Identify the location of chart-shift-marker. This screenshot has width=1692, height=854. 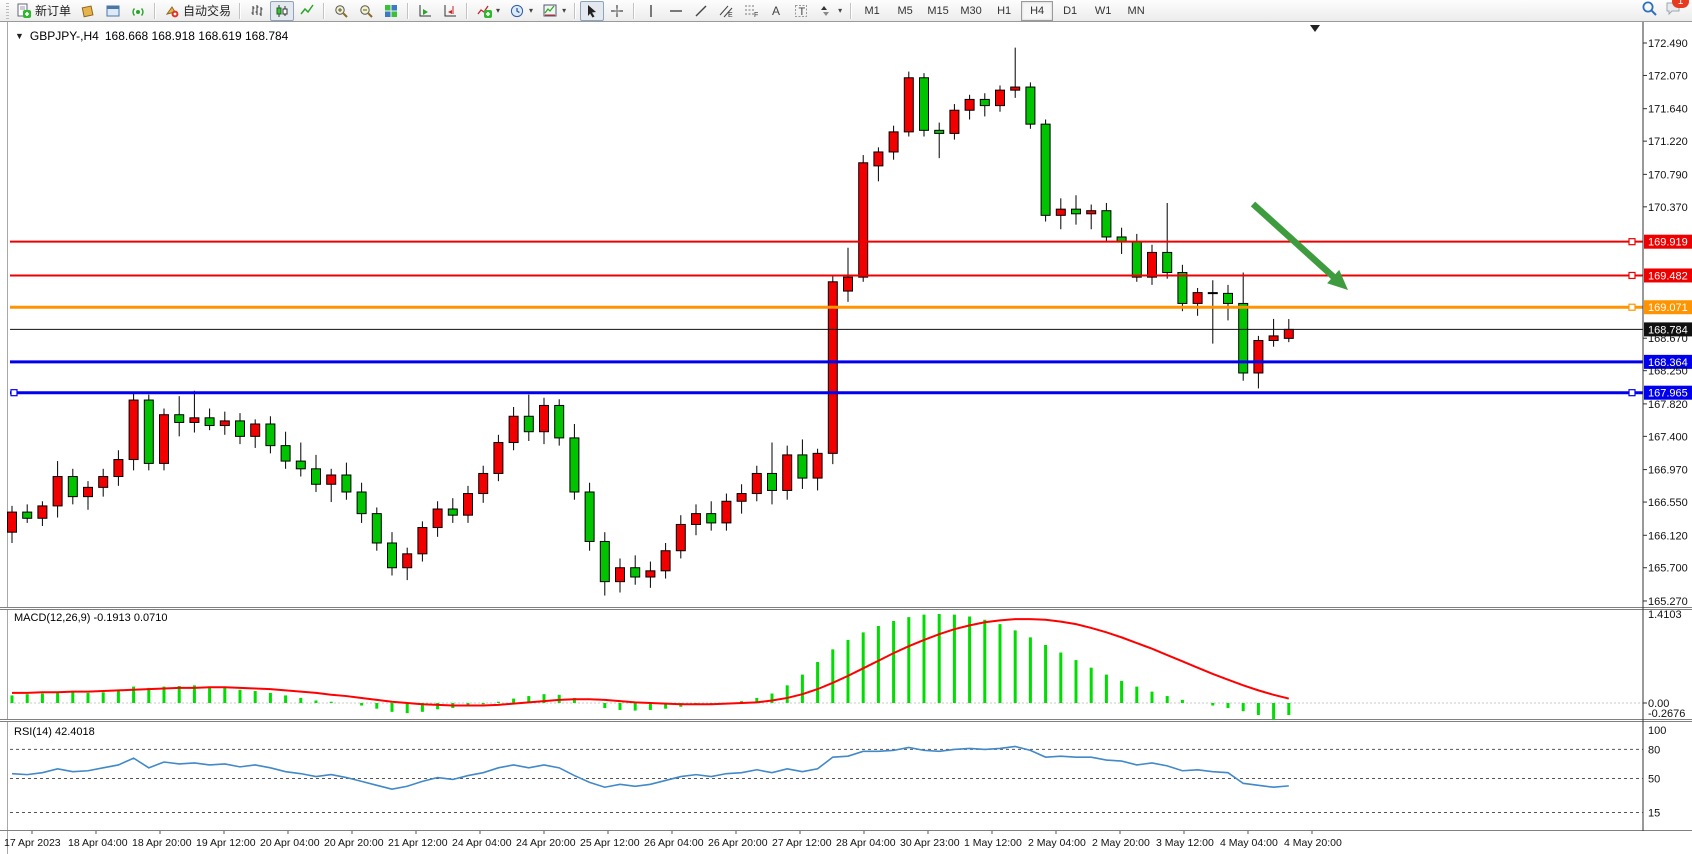
(1315, 28).